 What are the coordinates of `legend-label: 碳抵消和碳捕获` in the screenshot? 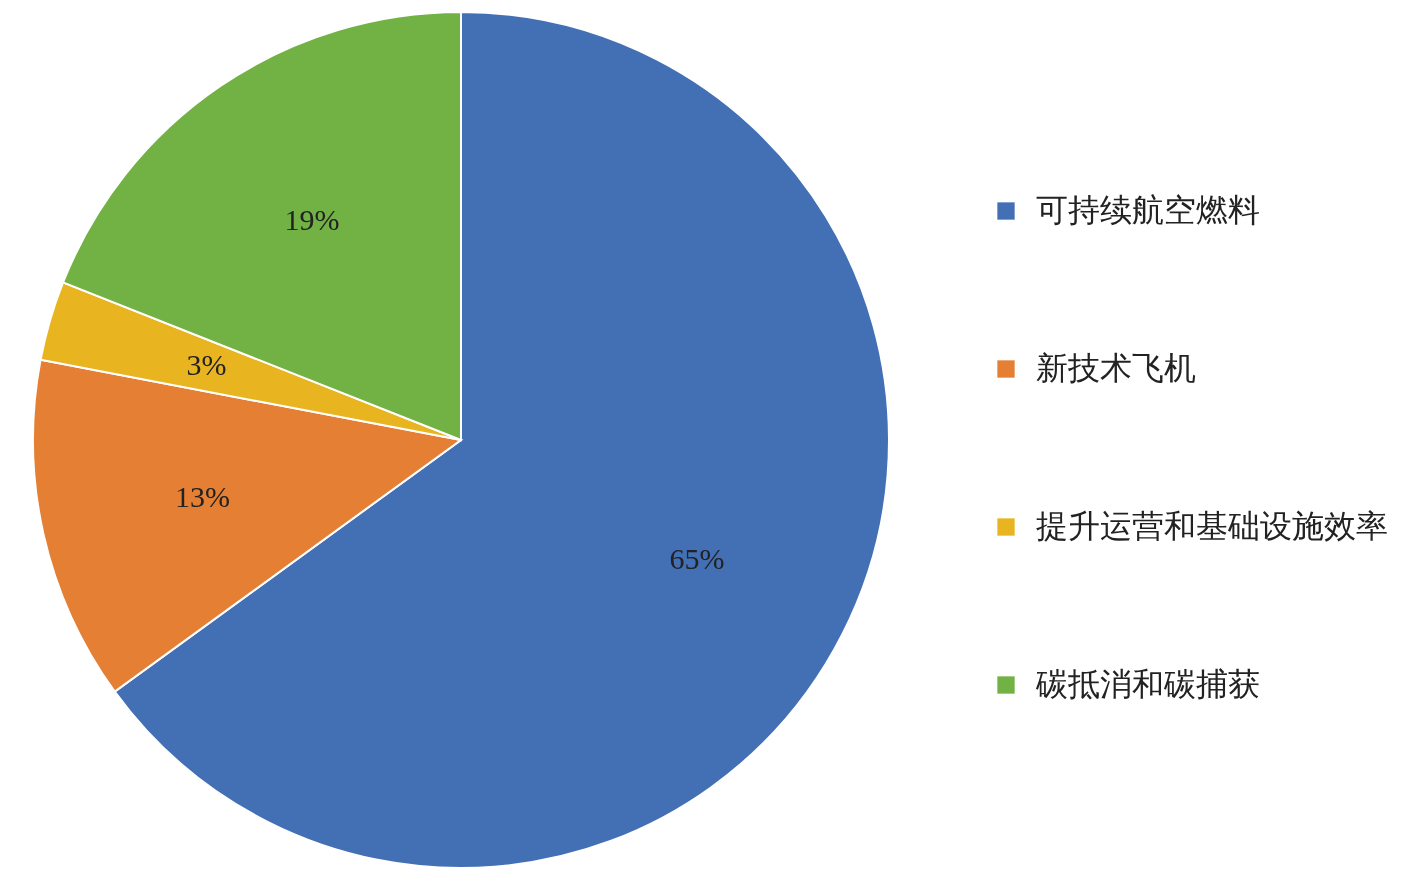 It's located at (1147, 684).